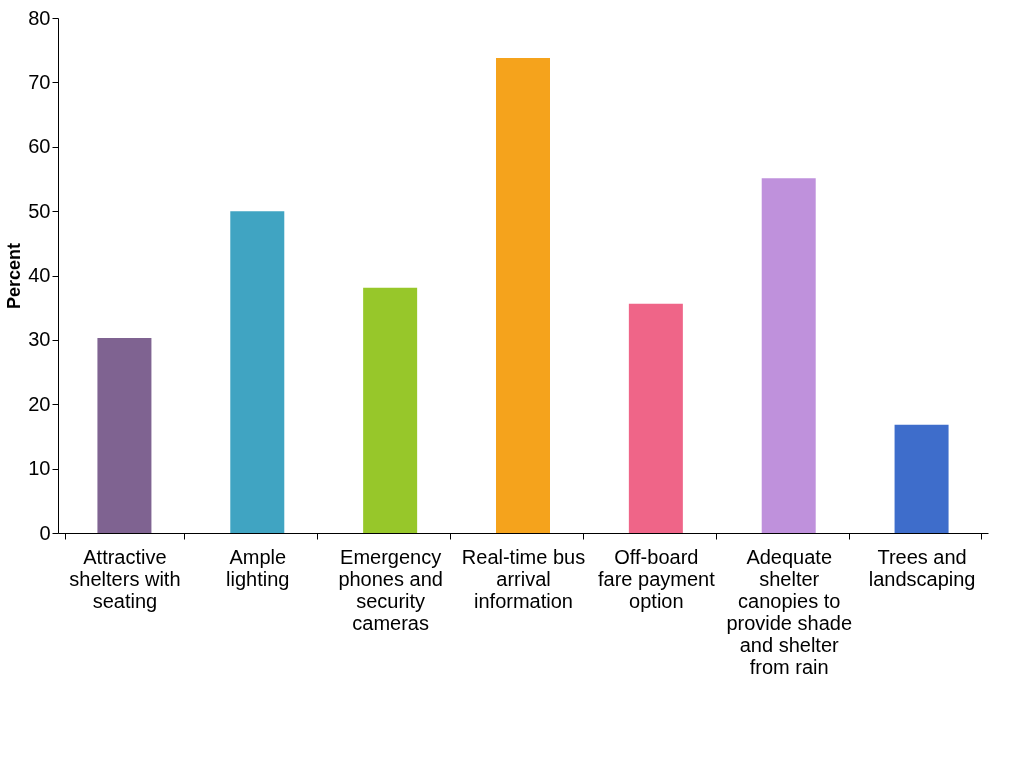  I want to click on y-tick-label: 40, so click(39, 275).